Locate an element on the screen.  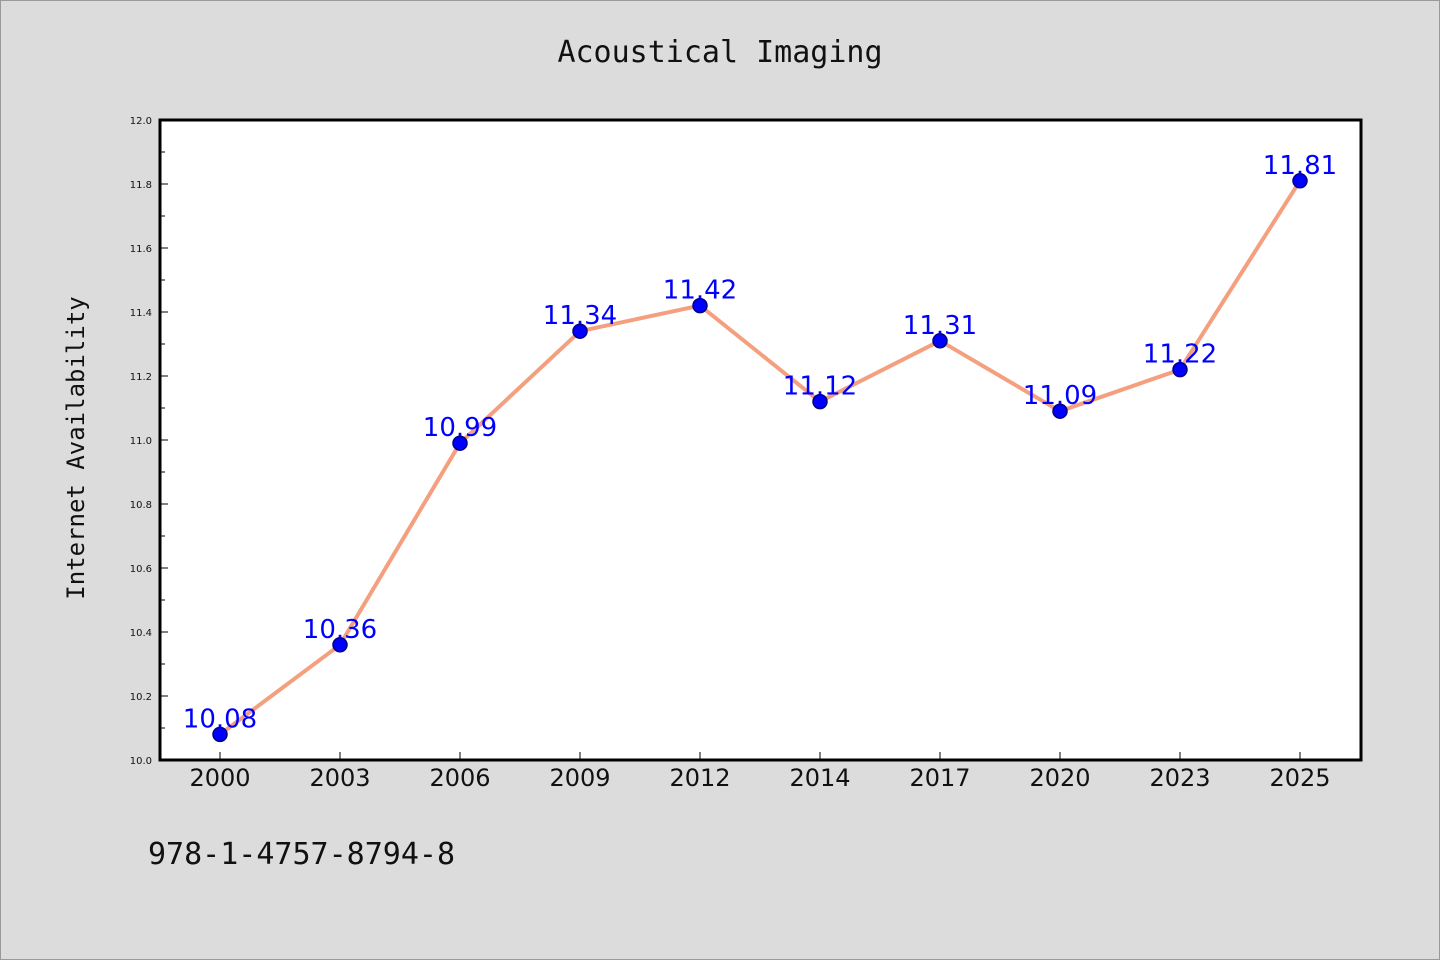
x-tick-label: 2025 is located at coordinates (1299, 778).